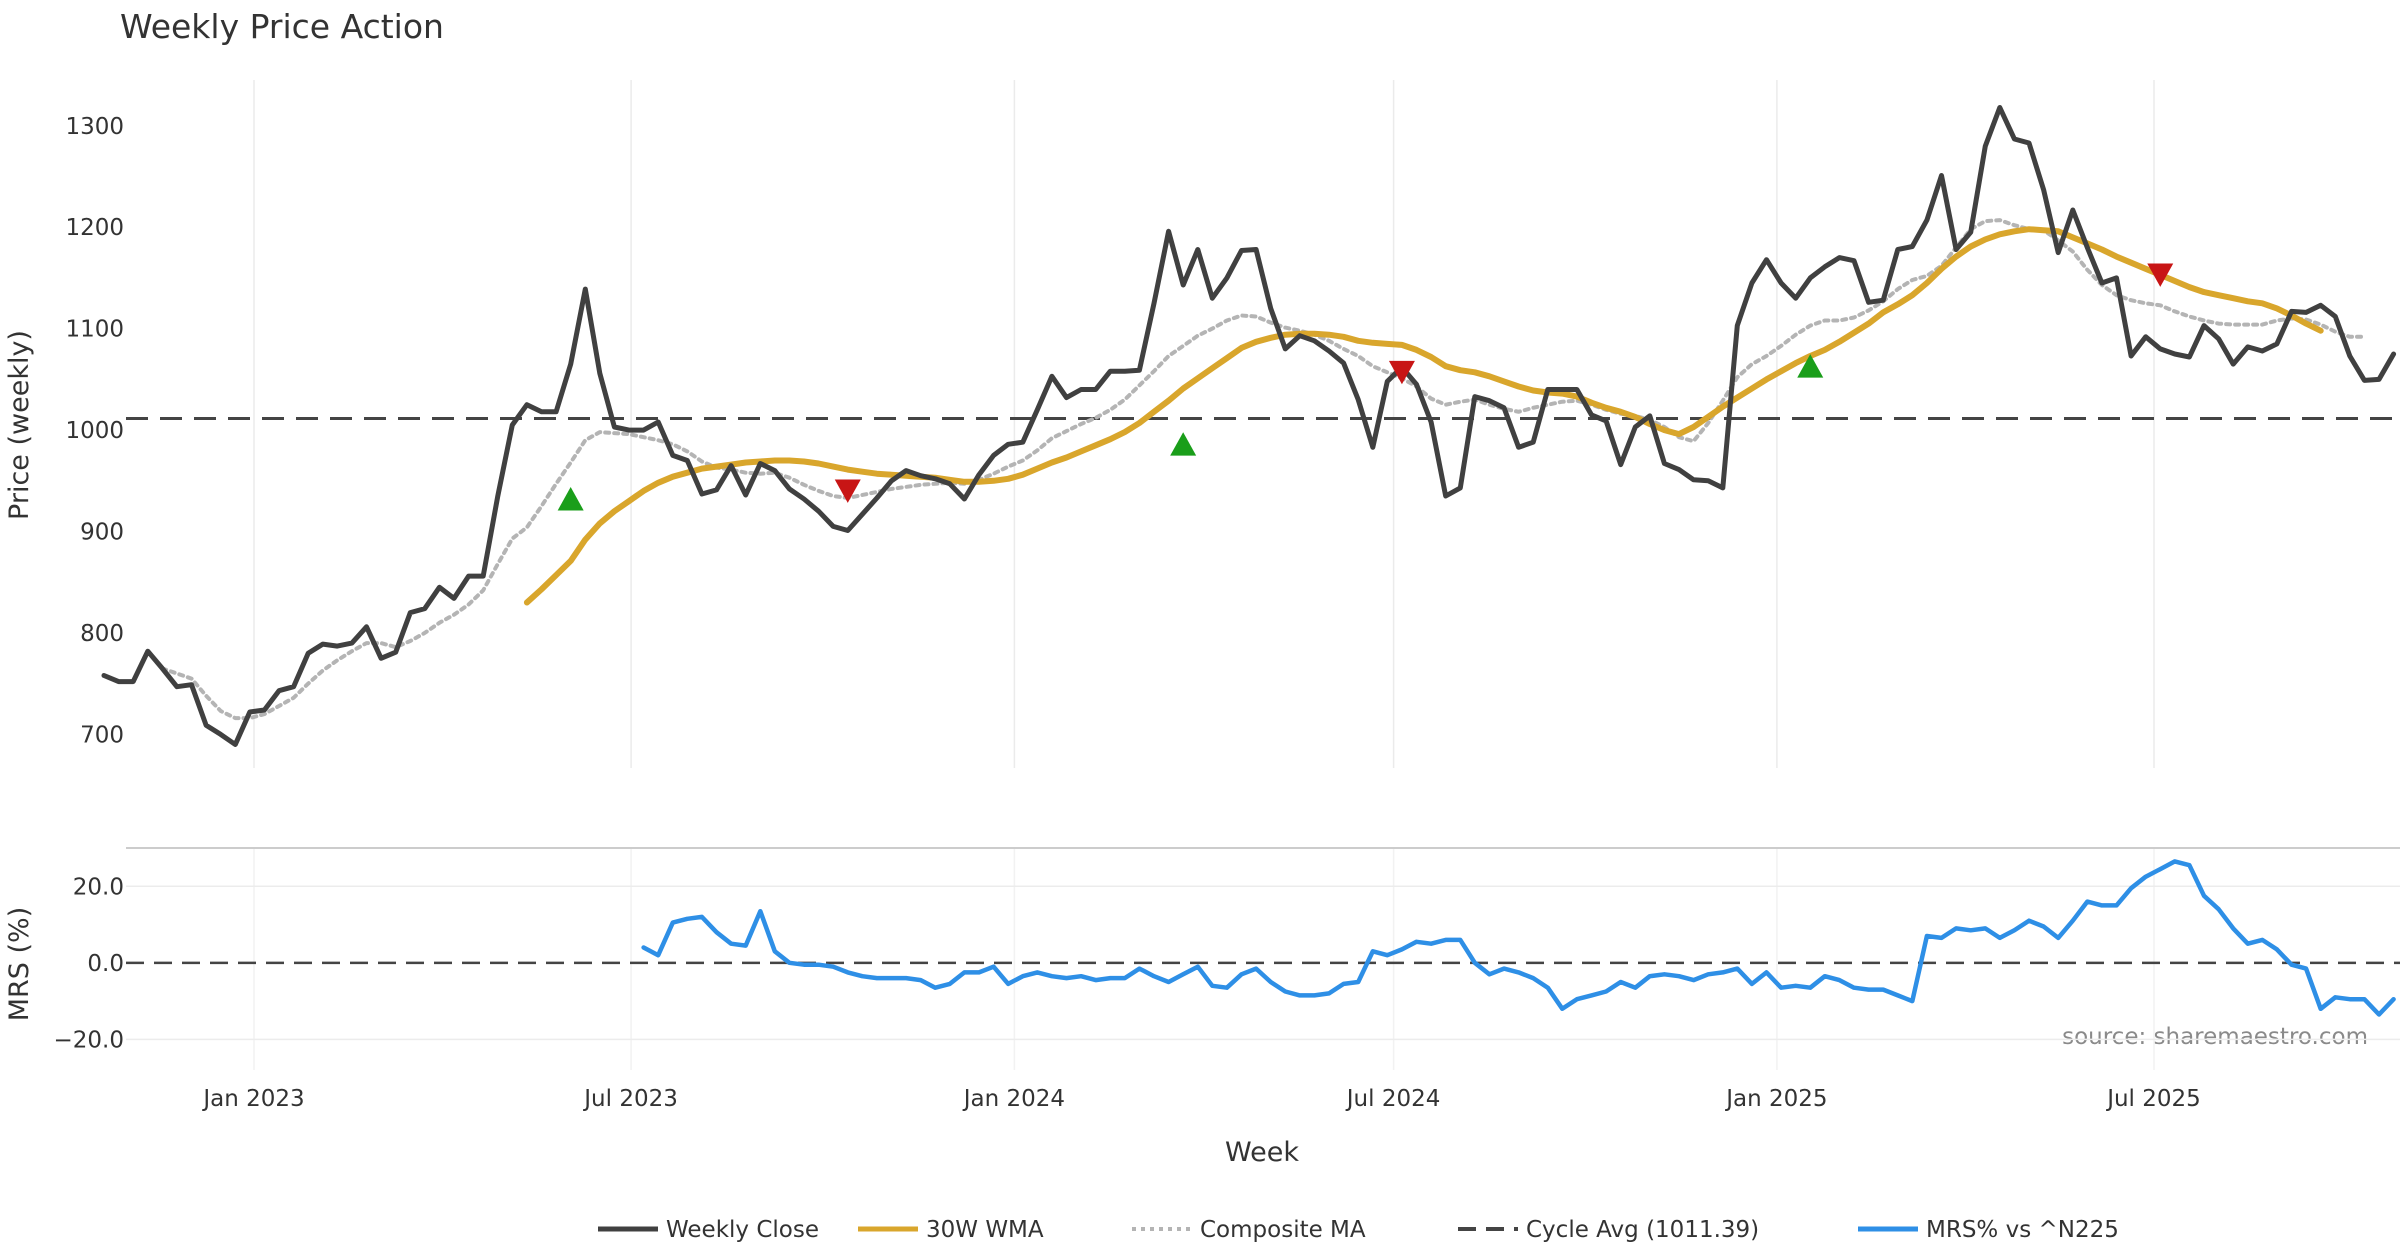 The image size is (2400, 1260). Describe the element at coordinates (102, 735) in the screenshot. I see `price-y-tick-label: 700` at that location.